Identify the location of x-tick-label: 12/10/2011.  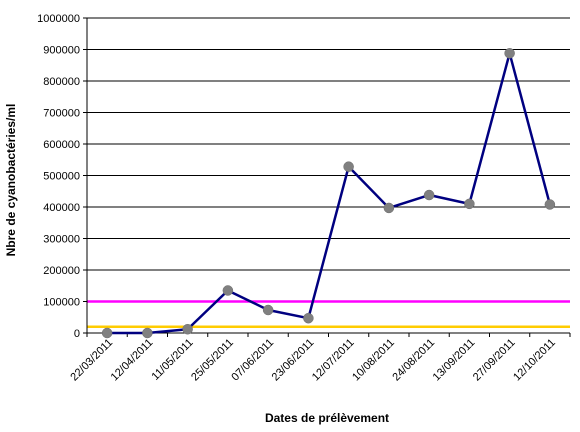
(534, 360).